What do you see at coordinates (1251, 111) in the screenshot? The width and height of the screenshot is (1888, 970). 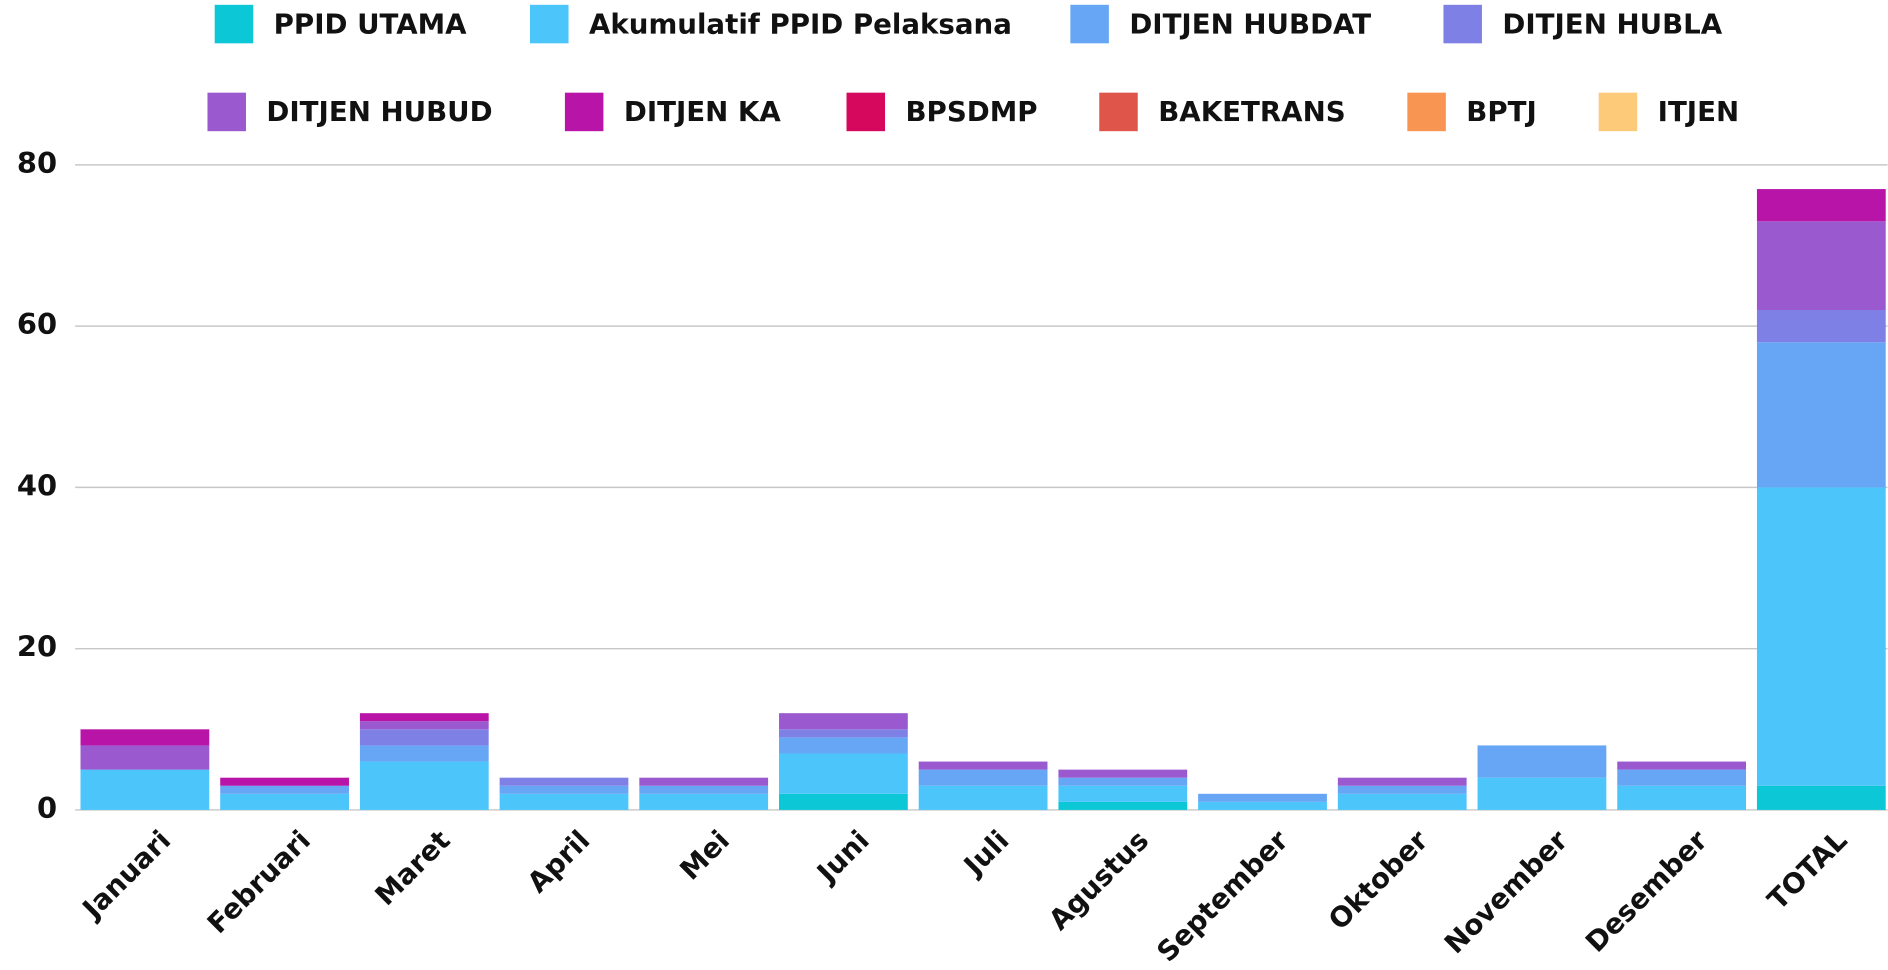 I see `legend-label: BAKETRANS` at bounding box center [1251, 111].